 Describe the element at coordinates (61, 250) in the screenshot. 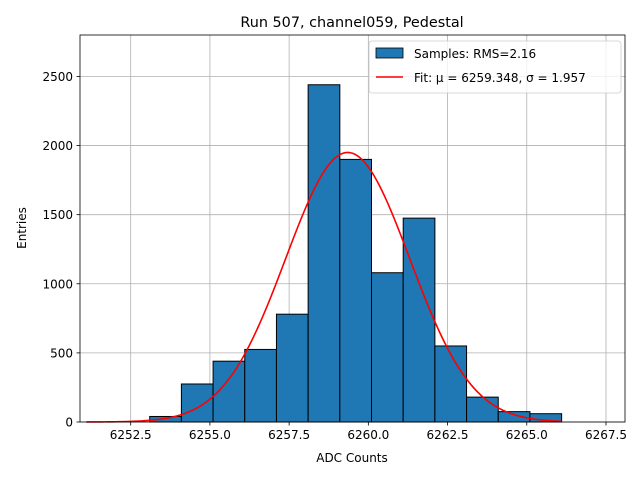

I see `y-axis-ticks: 0 500 1000 1500 2000 2500` at that location.